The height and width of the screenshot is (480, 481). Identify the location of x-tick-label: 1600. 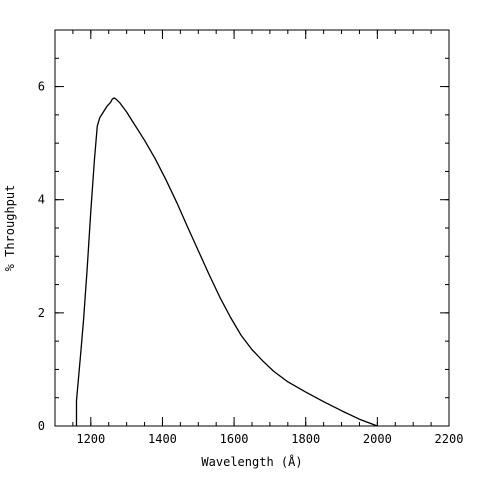
(234, 439).